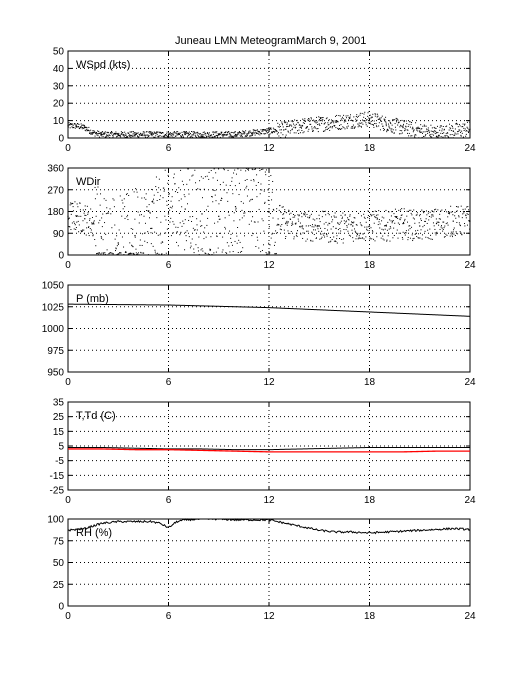 Image resolution: width=520 pixels, height=683 pixels. Describe the element at coordinates (269, 310) in the screenshot. I see `series-line` at that location.